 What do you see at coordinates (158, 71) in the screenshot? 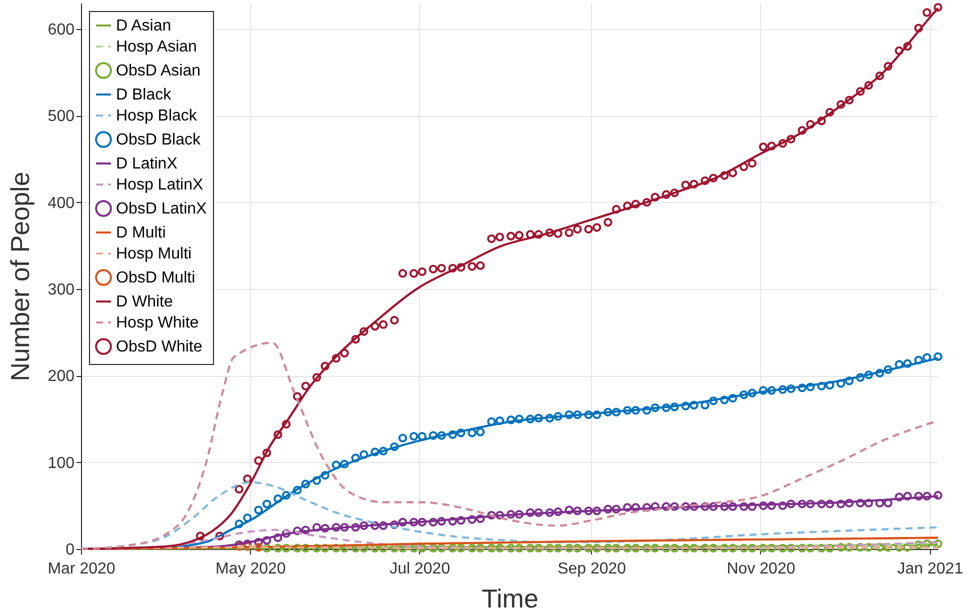
I see `legend-label: ObsD Asian` at bounding box center [158, 71].